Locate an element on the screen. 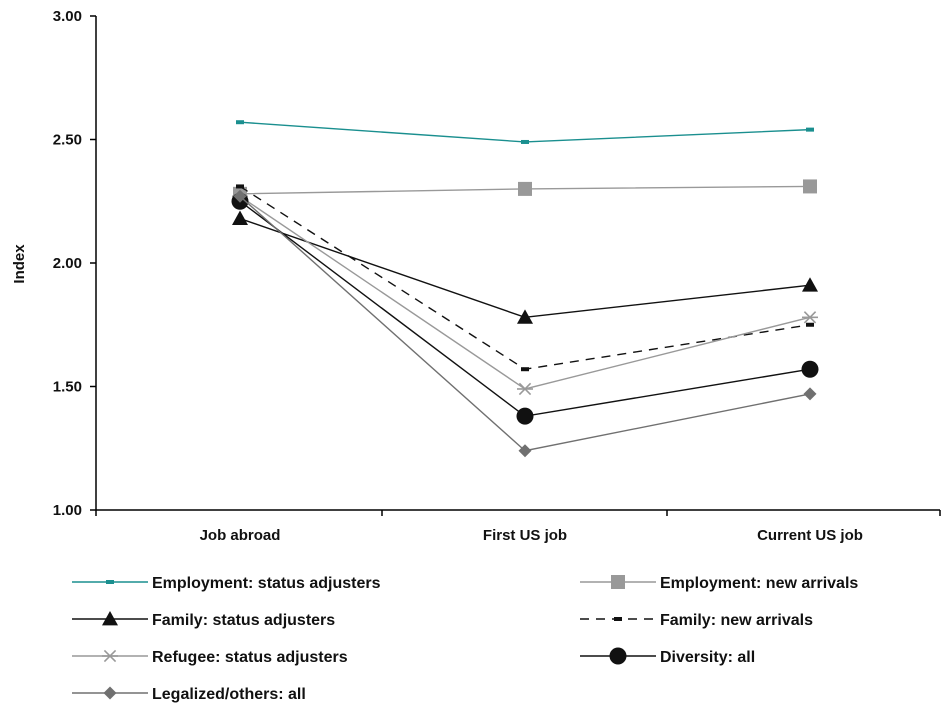 This screenshot has height=708, width=948. legend-item: Employment: new arrivals is located at coordinates (719, 583).